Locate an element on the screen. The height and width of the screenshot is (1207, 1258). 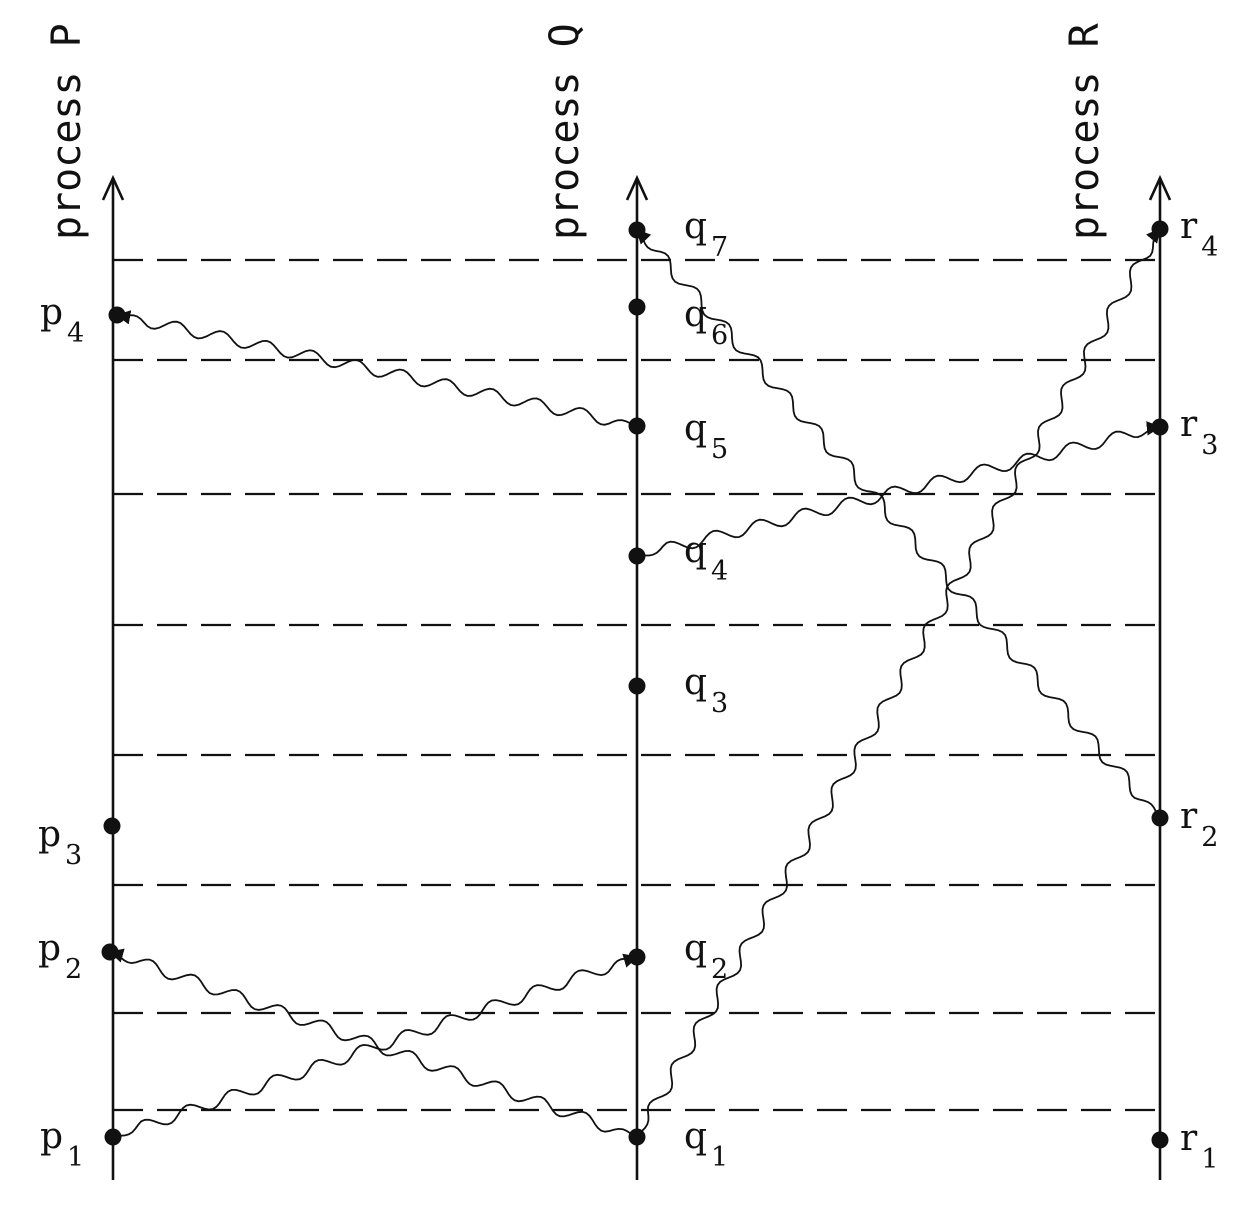
event-letter-p1: p is located at coordinates (51, 1136).